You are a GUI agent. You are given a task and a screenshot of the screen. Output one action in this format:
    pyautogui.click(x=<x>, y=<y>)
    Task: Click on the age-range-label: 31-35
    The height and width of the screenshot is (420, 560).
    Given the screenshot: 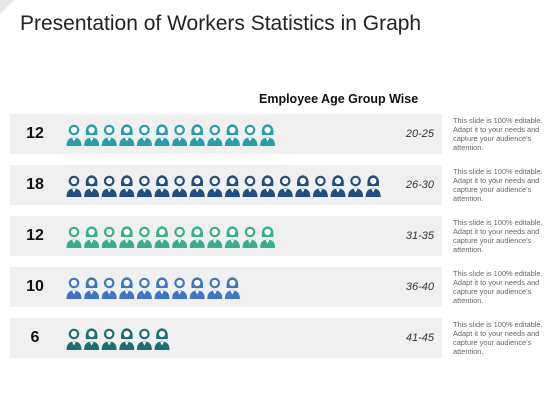 What is the action you would take?
    pyautogui.click(x=419, y=236)
    